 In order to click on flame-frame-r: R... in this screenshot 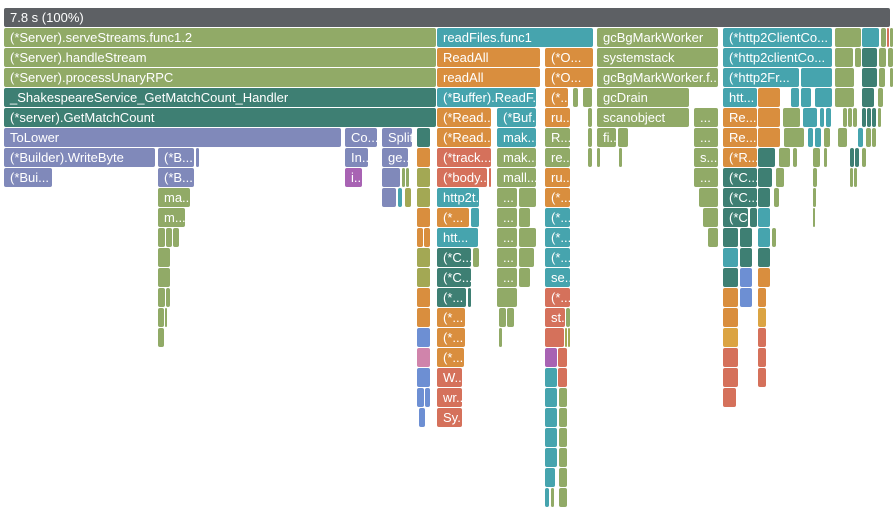, I will do `click(557, 137)`.